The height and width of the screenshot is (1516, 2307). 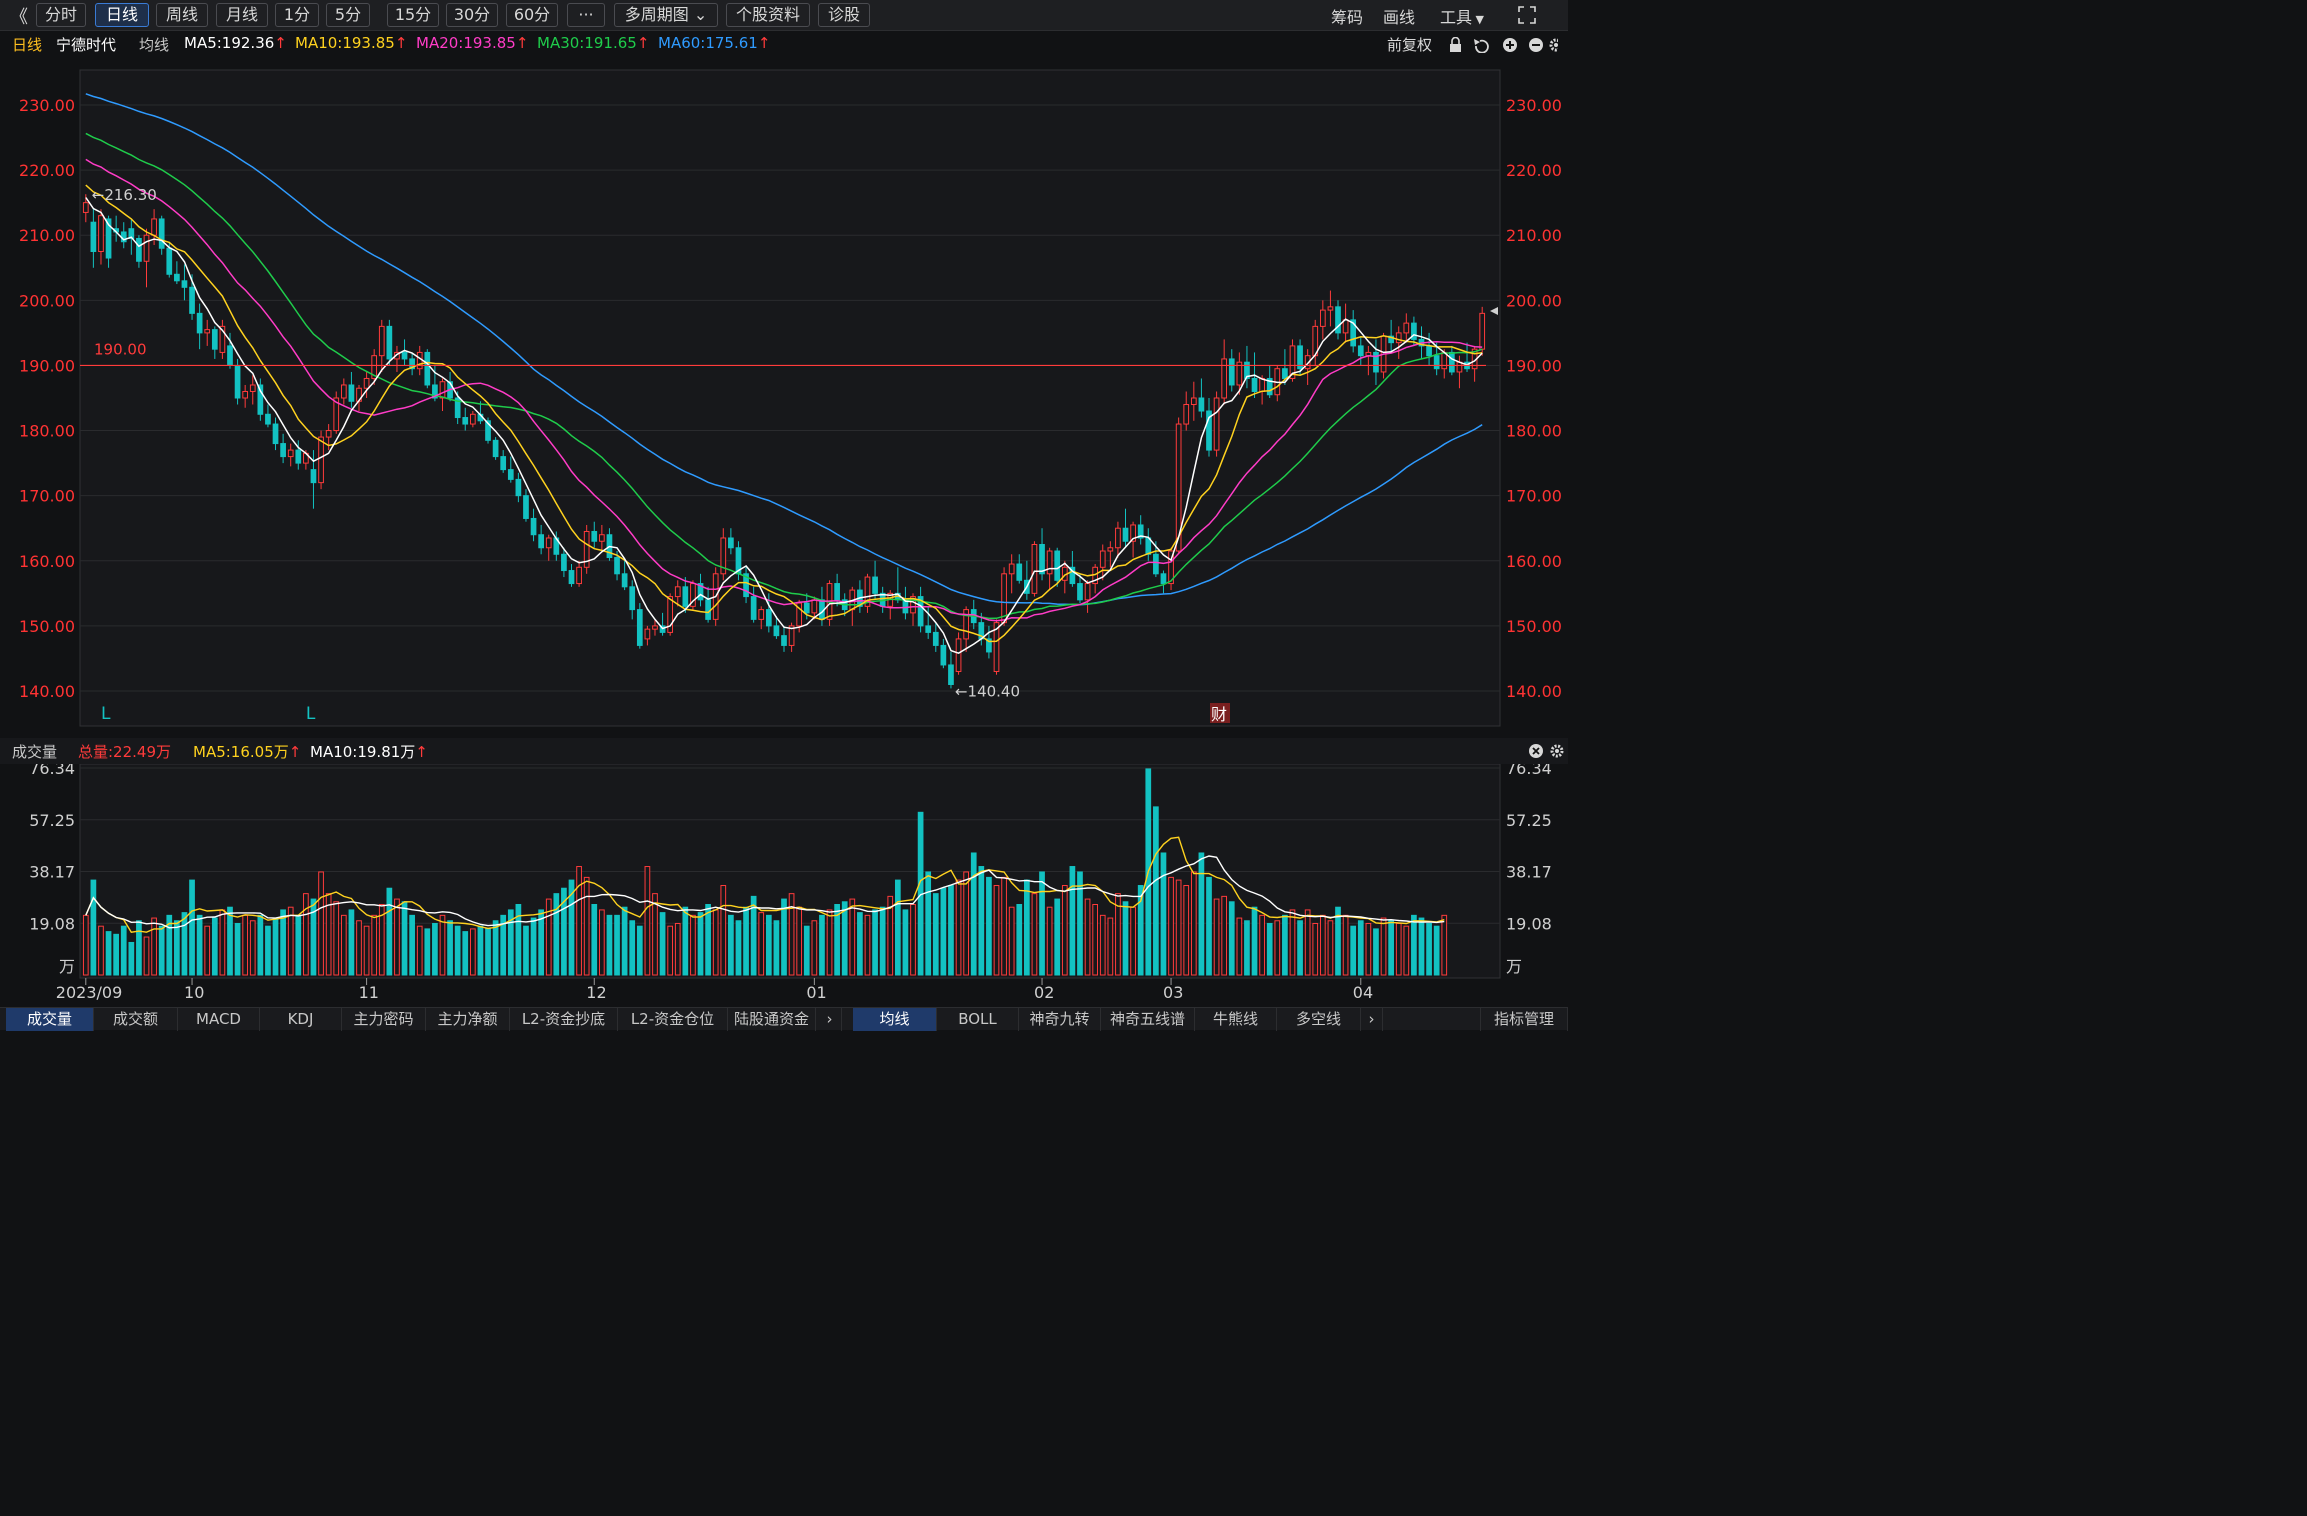 What do you see at coordinates (1060, 1019) in the screenshot?
I see `overlay-tab-2: 神奇九转` at bounding box center [1060, 1019].